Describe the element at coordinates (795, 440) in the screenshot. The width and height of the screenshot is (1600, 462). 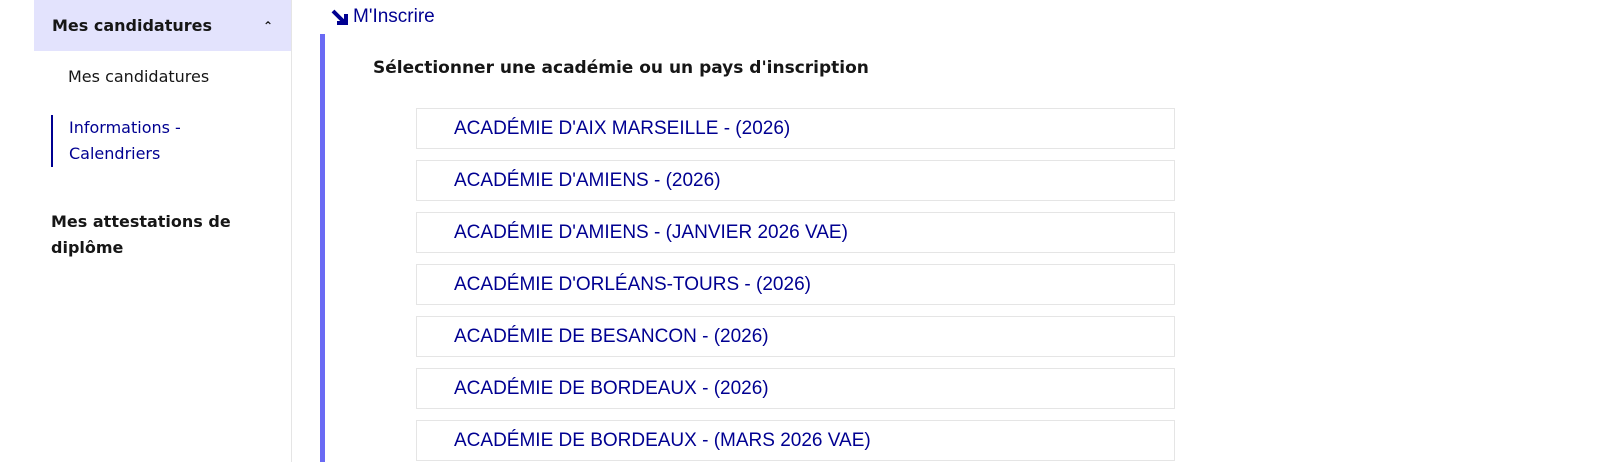
I see `academy-option: ACADÉMIE DE BORDEAUX - (MARS 2026 VAE)` at that location.